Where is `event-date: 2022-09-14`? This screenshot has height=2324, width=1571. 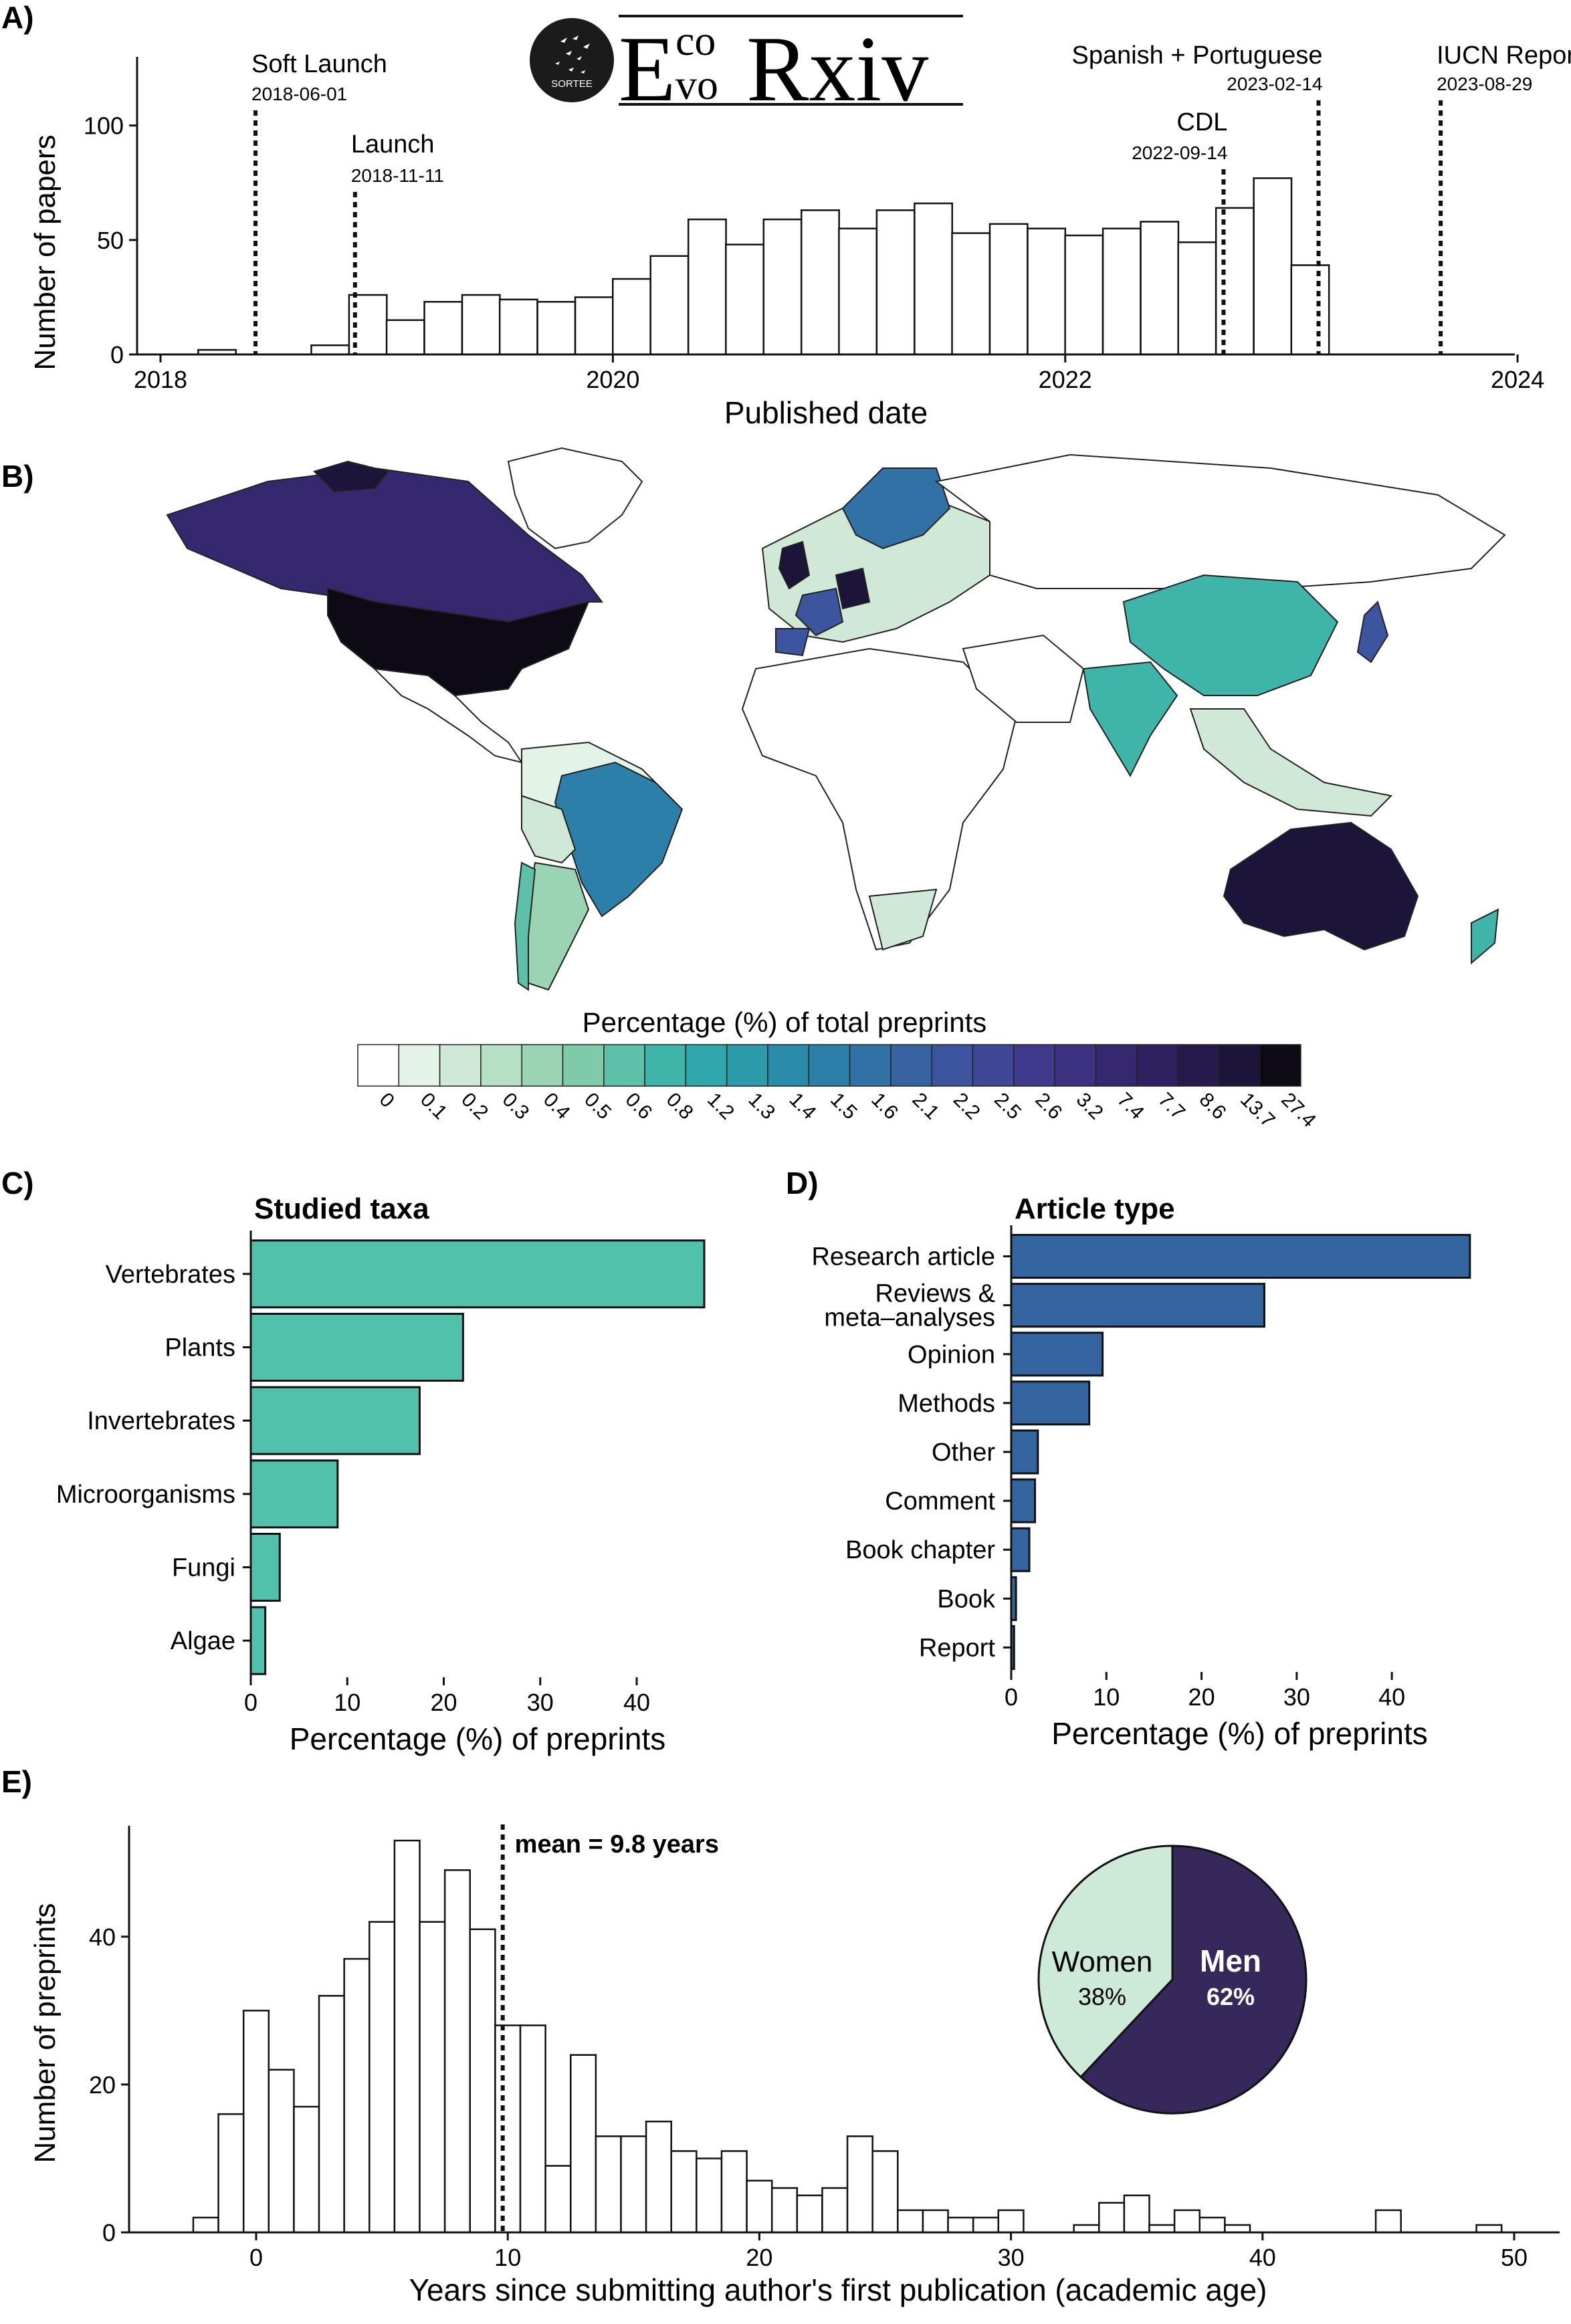 event-date: 2022-09-14 is located at coordinates (1179, 152).